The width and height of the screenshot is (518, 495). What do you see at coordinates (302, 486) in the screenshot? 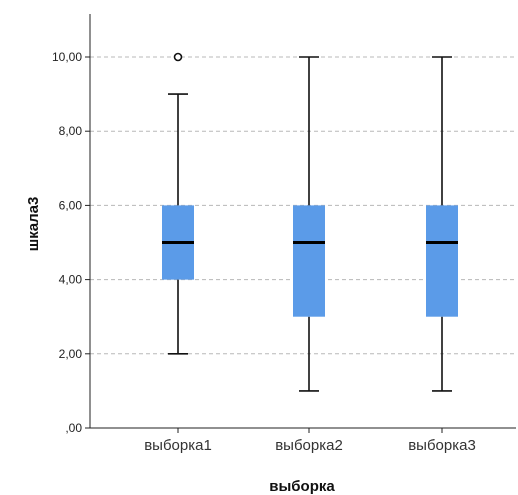
I see `x-axis-title: выборка` at bounding box center [302, 486].